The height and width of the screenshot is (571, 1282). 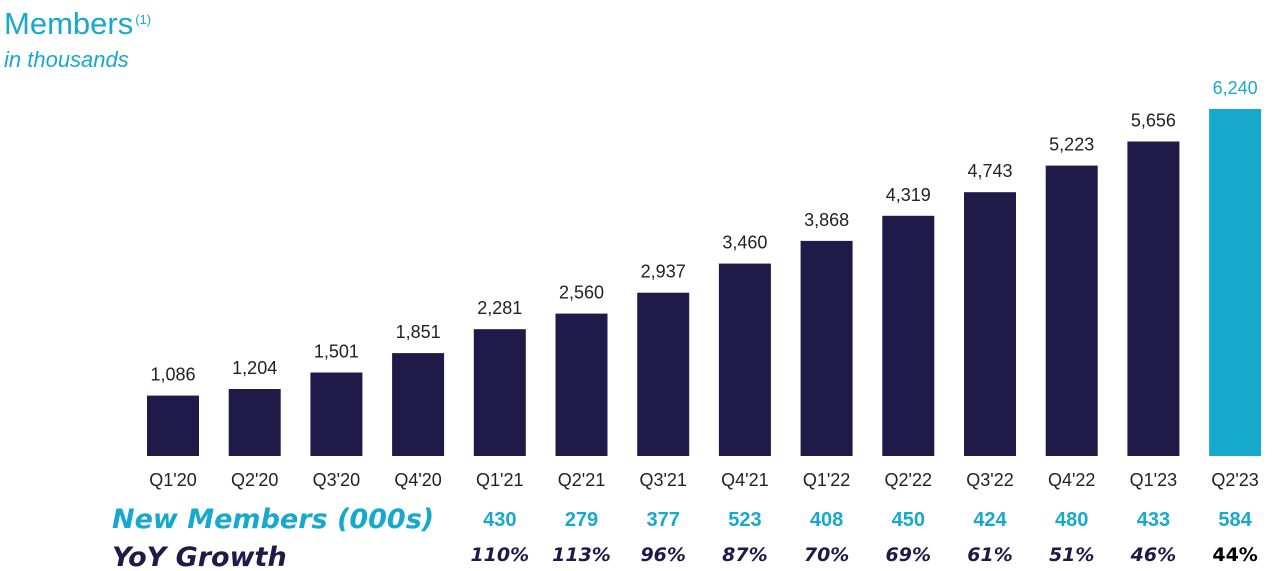 I want to click on x-tick-label-Q2'20: Q2'20, so click(x=254, y=480).